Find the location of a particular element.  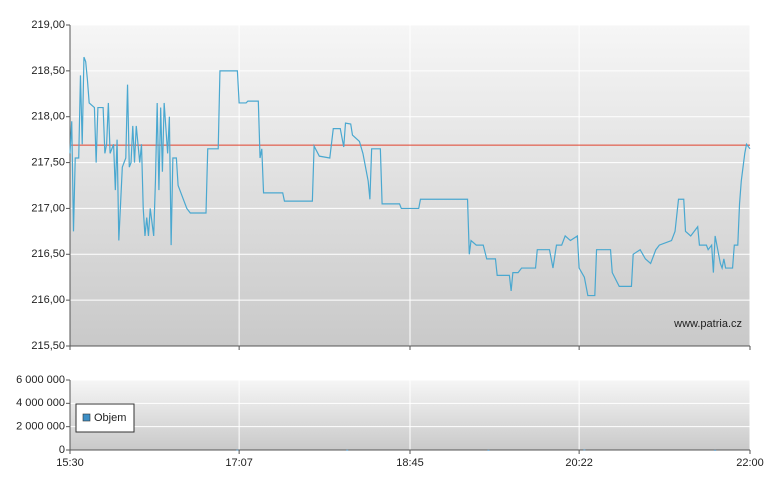

x-tick-label: 15:30 is located at coordinates (70, 463).